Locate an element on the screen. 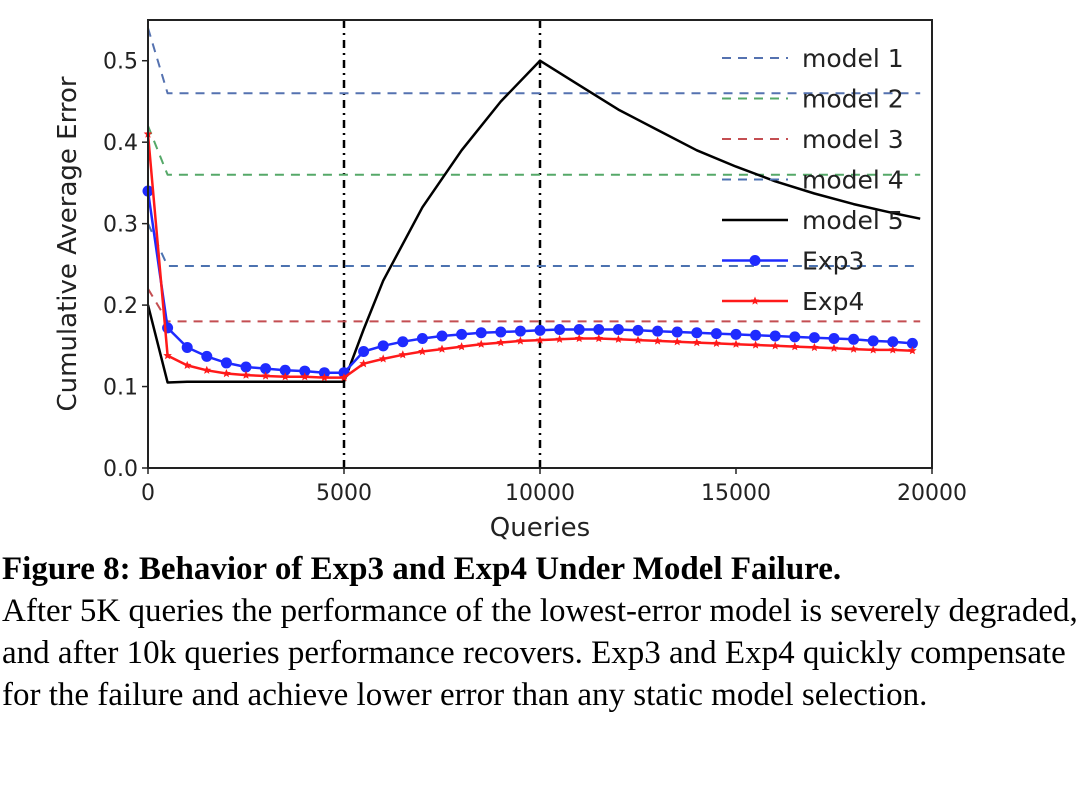 The height and width of the screenshot is (806, 1092). legend-label: Exp3 is located at coordinates (833, 261).